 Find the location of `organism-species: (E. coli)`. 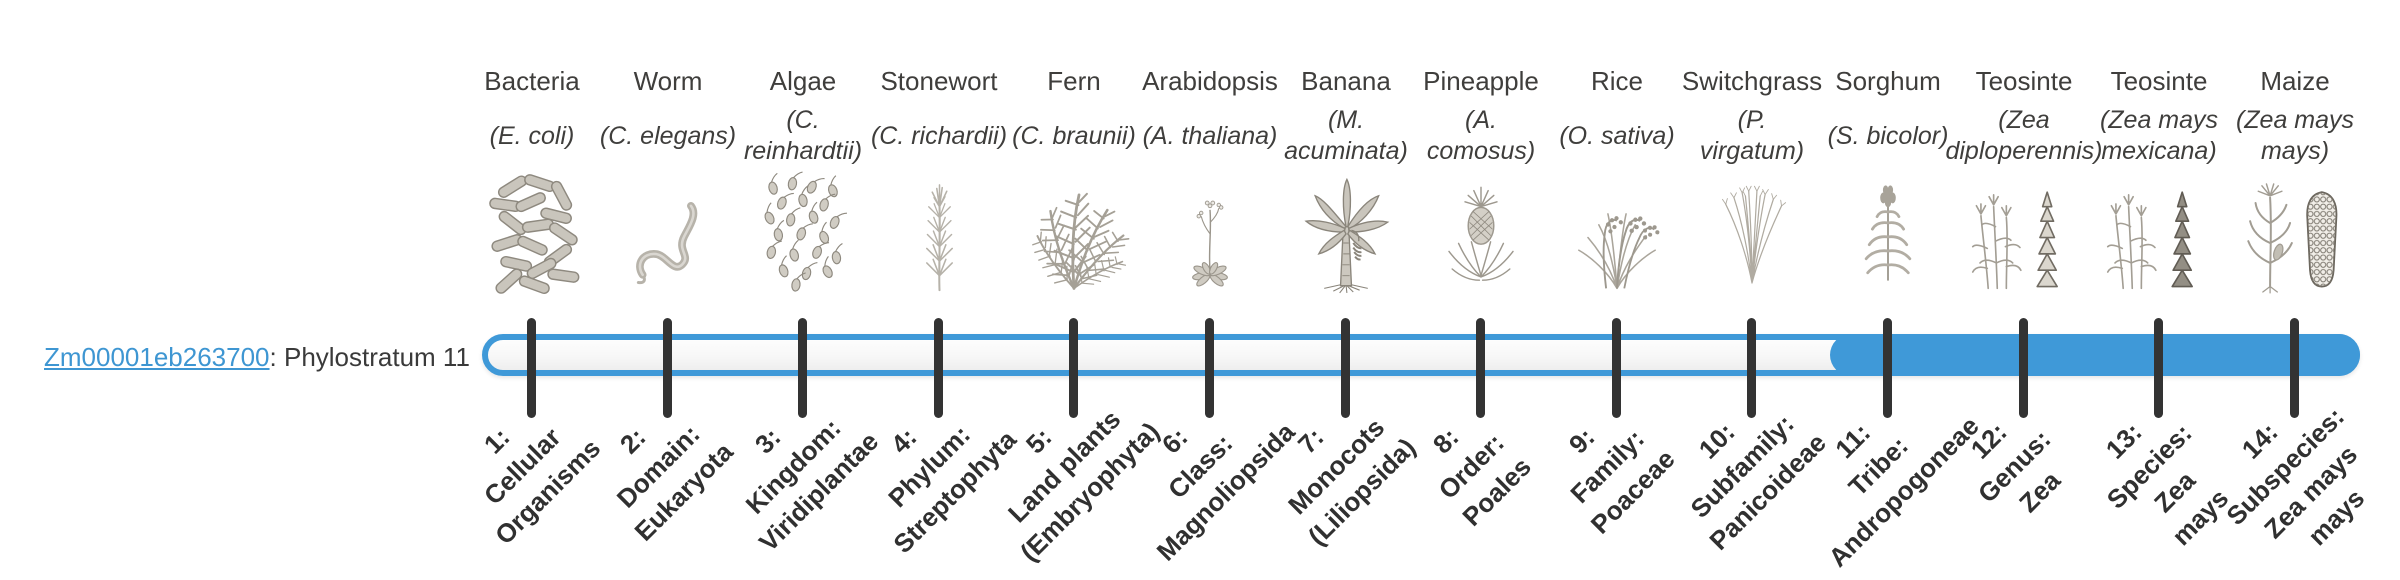

organism-species: (E. coli) is located at coordinates (532, 135).